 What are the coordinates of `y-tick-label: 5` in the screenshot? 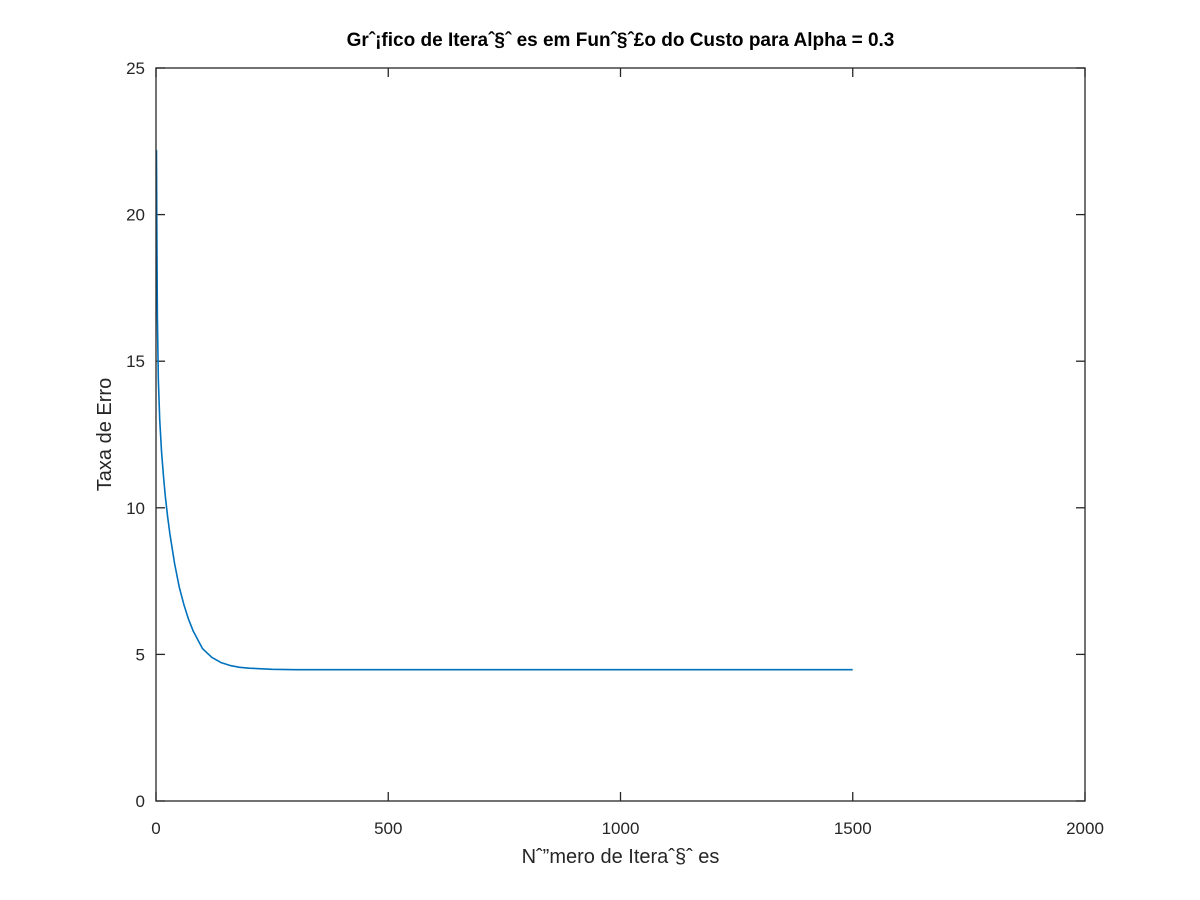 It's located at (140, 654).